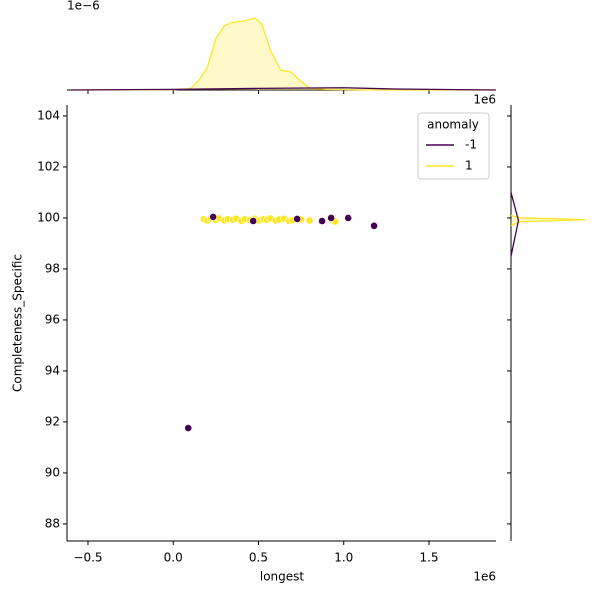 The height and width of the screenshot is (600, 600). I want to click on x-tick-label: 1.0, so click(343, 558).